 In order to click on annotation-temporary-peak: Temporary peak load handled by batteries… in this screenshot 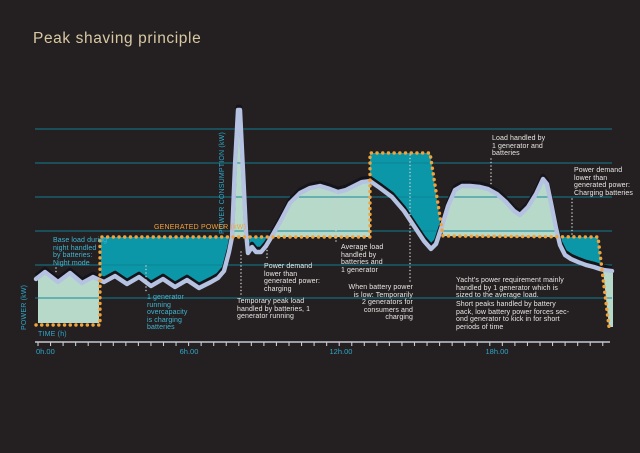, I will do `click(274, 309)`.